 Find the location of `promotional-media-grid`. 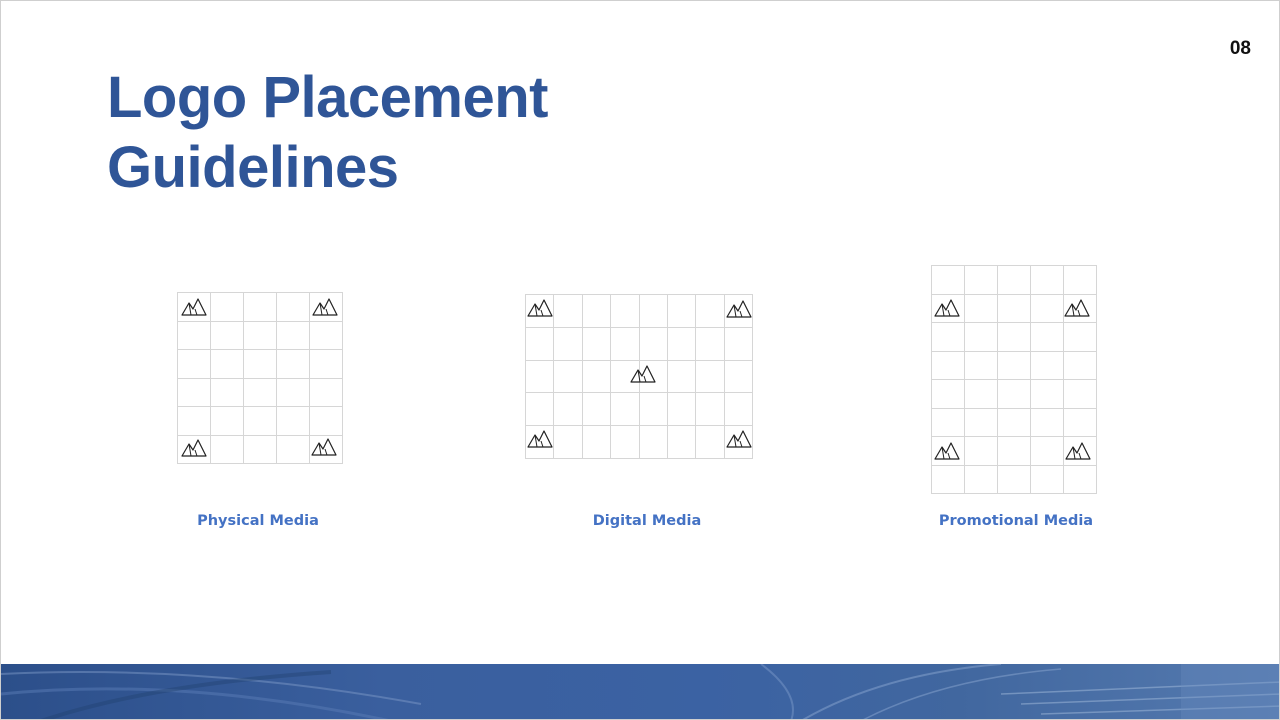

promotional-media-grid is located at coordinates (1014, 379).